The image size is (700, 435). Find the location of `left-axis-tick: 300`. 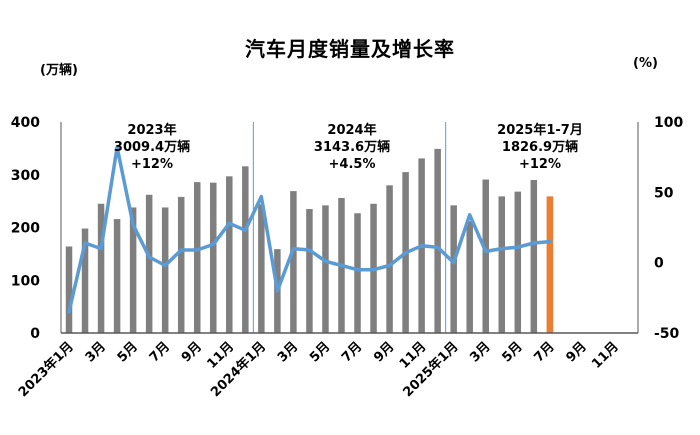

left-axis-tick: 300 is located at coordinates (25, 176).